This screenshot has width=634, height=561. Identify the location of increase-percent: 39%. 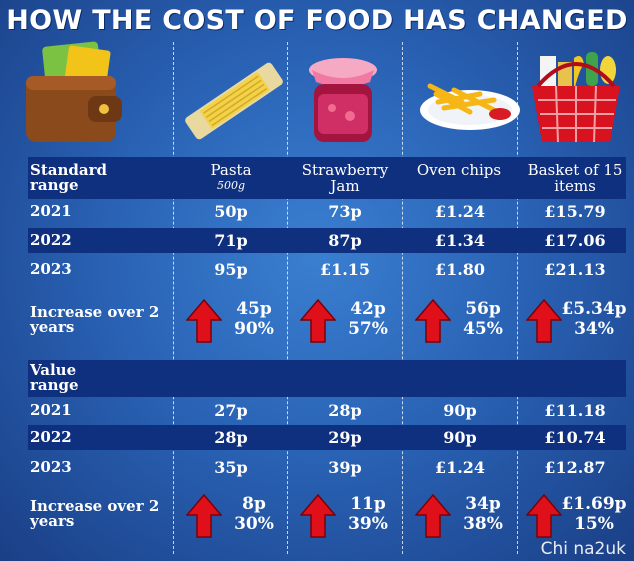
(368, 524).